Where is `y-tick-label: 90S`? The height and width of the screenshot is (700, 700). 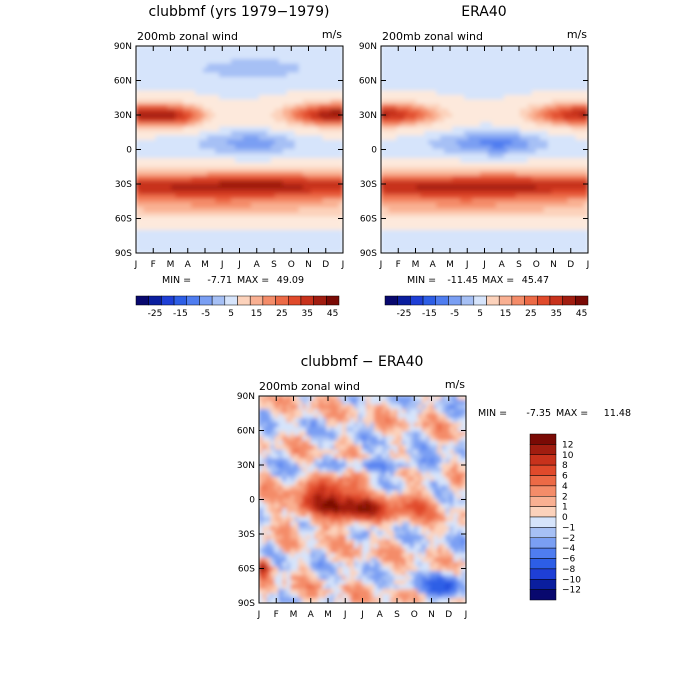 y-tick-label: 90S is located at coordinates (123, 254).